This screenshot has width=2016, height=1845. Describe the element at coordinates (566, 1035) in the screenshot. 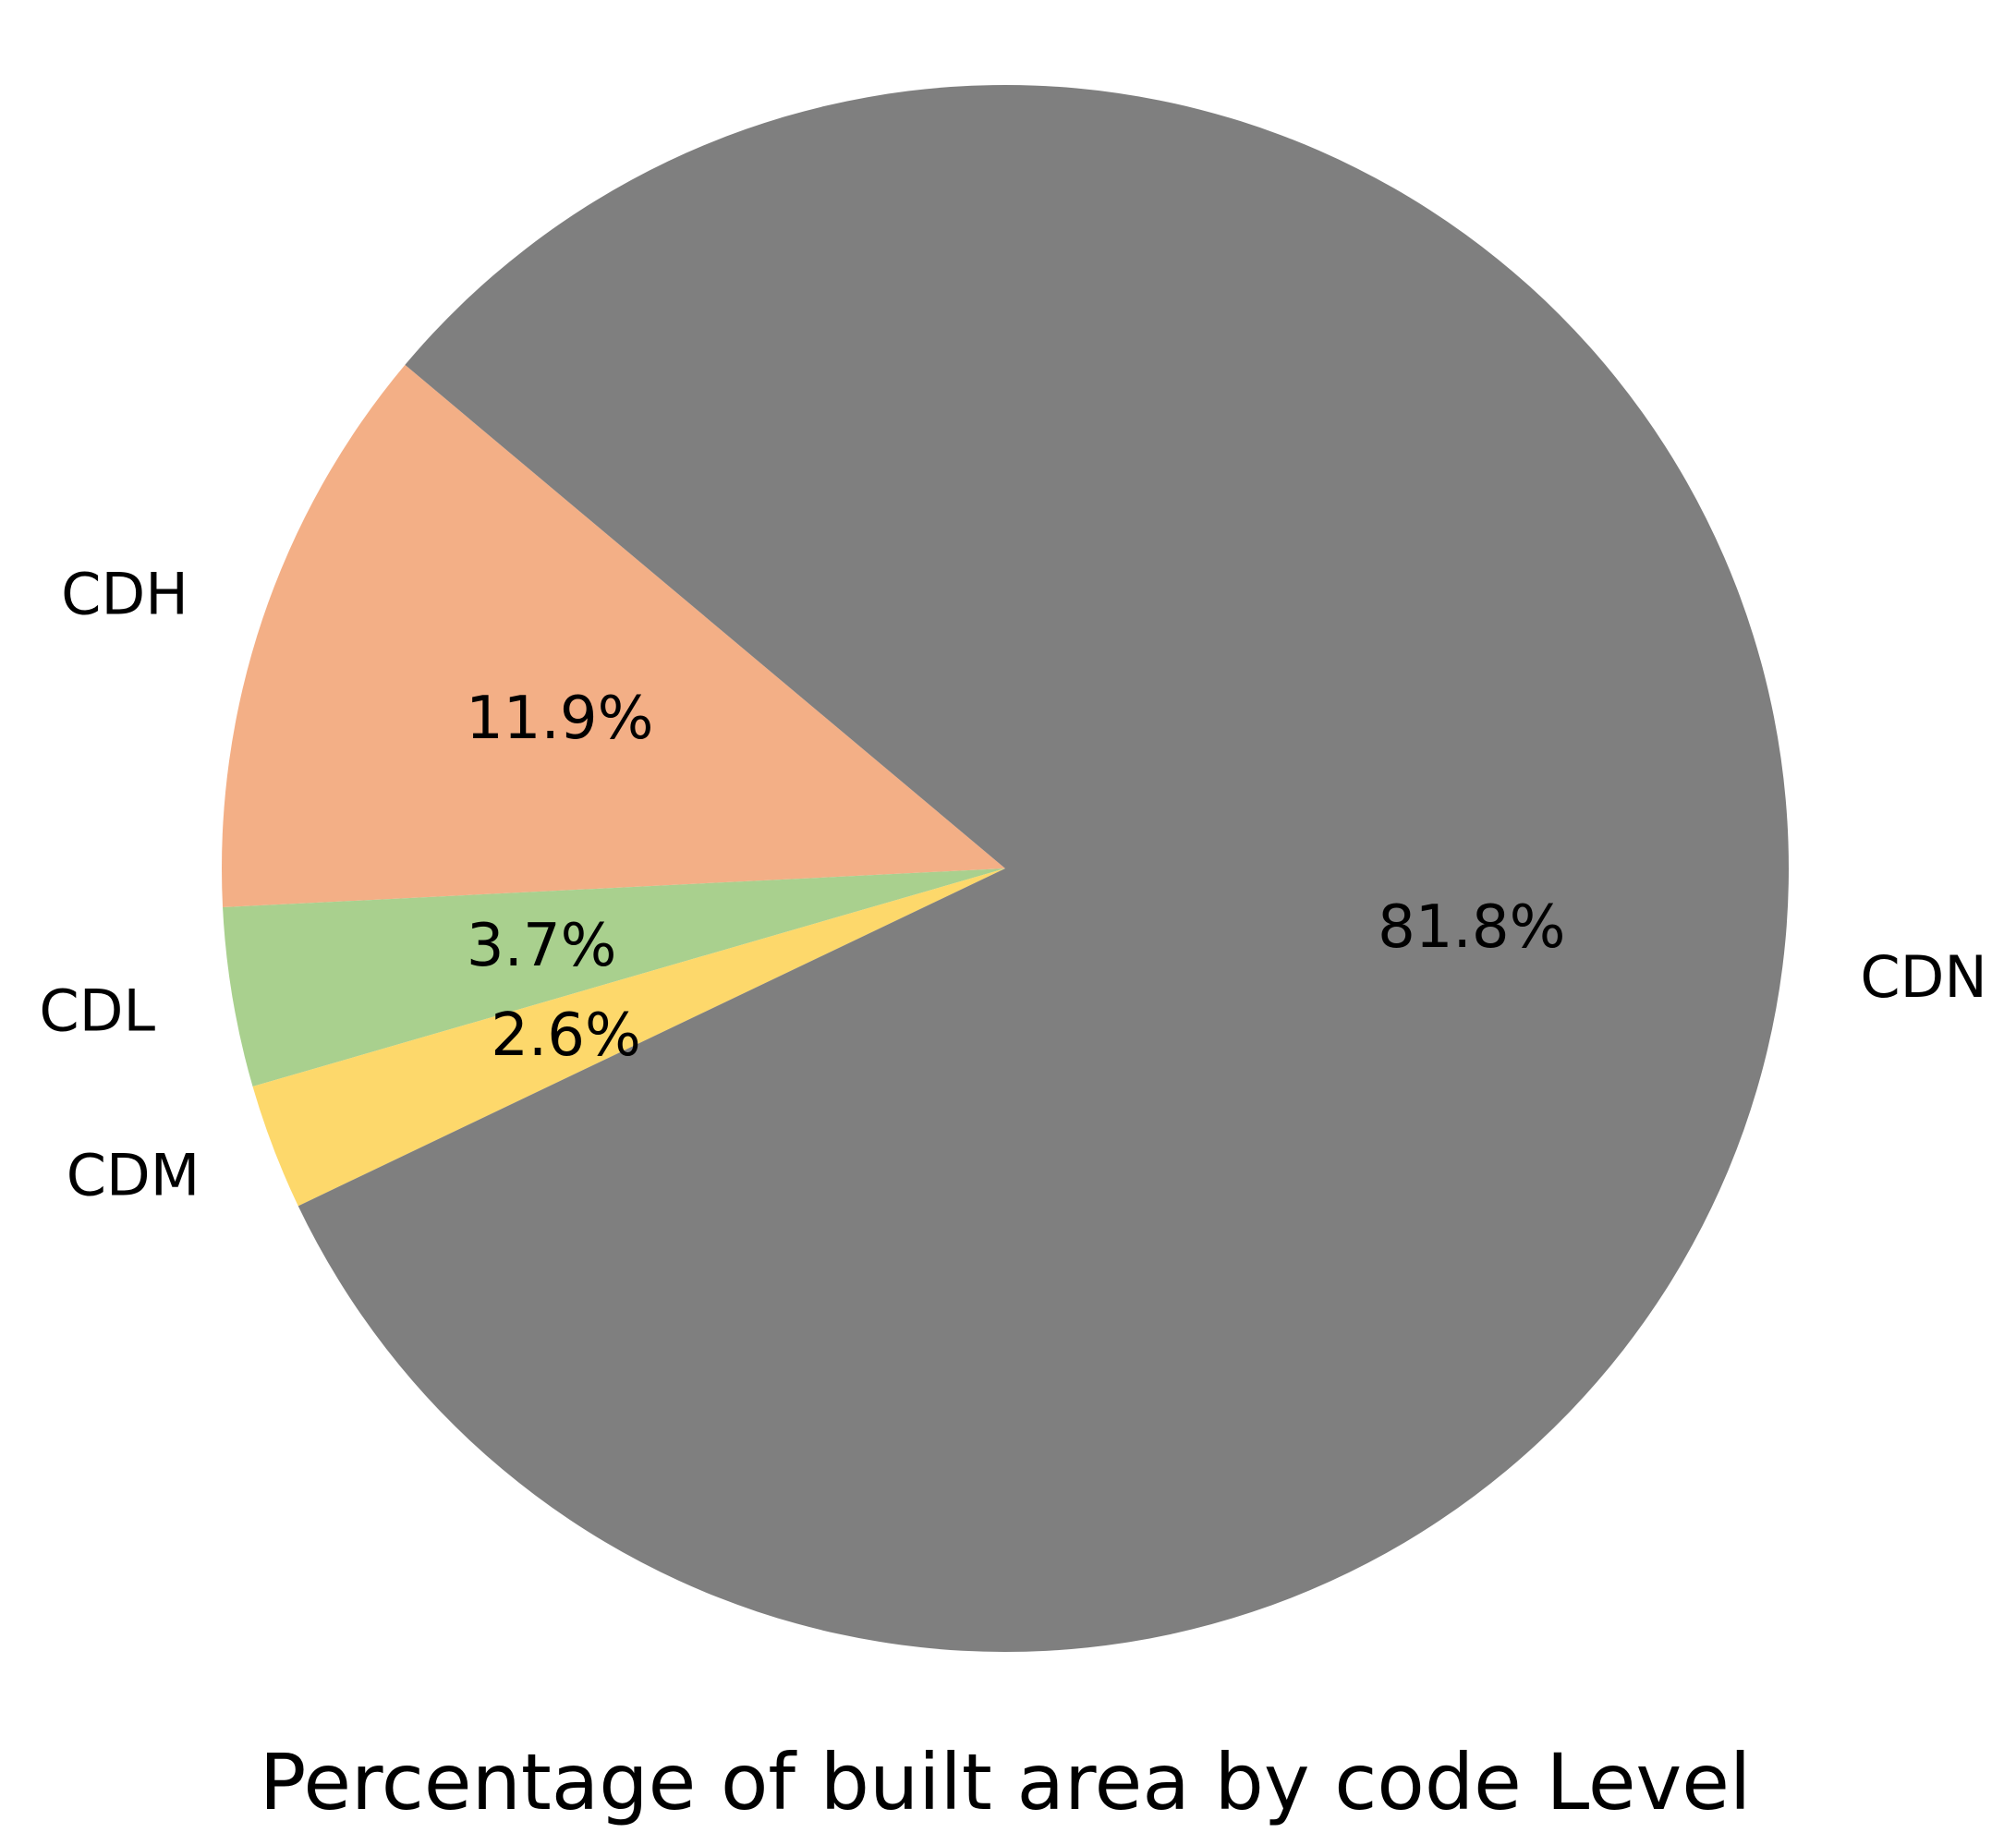

I see `pct-label-cdm: 2.6%` at that location.